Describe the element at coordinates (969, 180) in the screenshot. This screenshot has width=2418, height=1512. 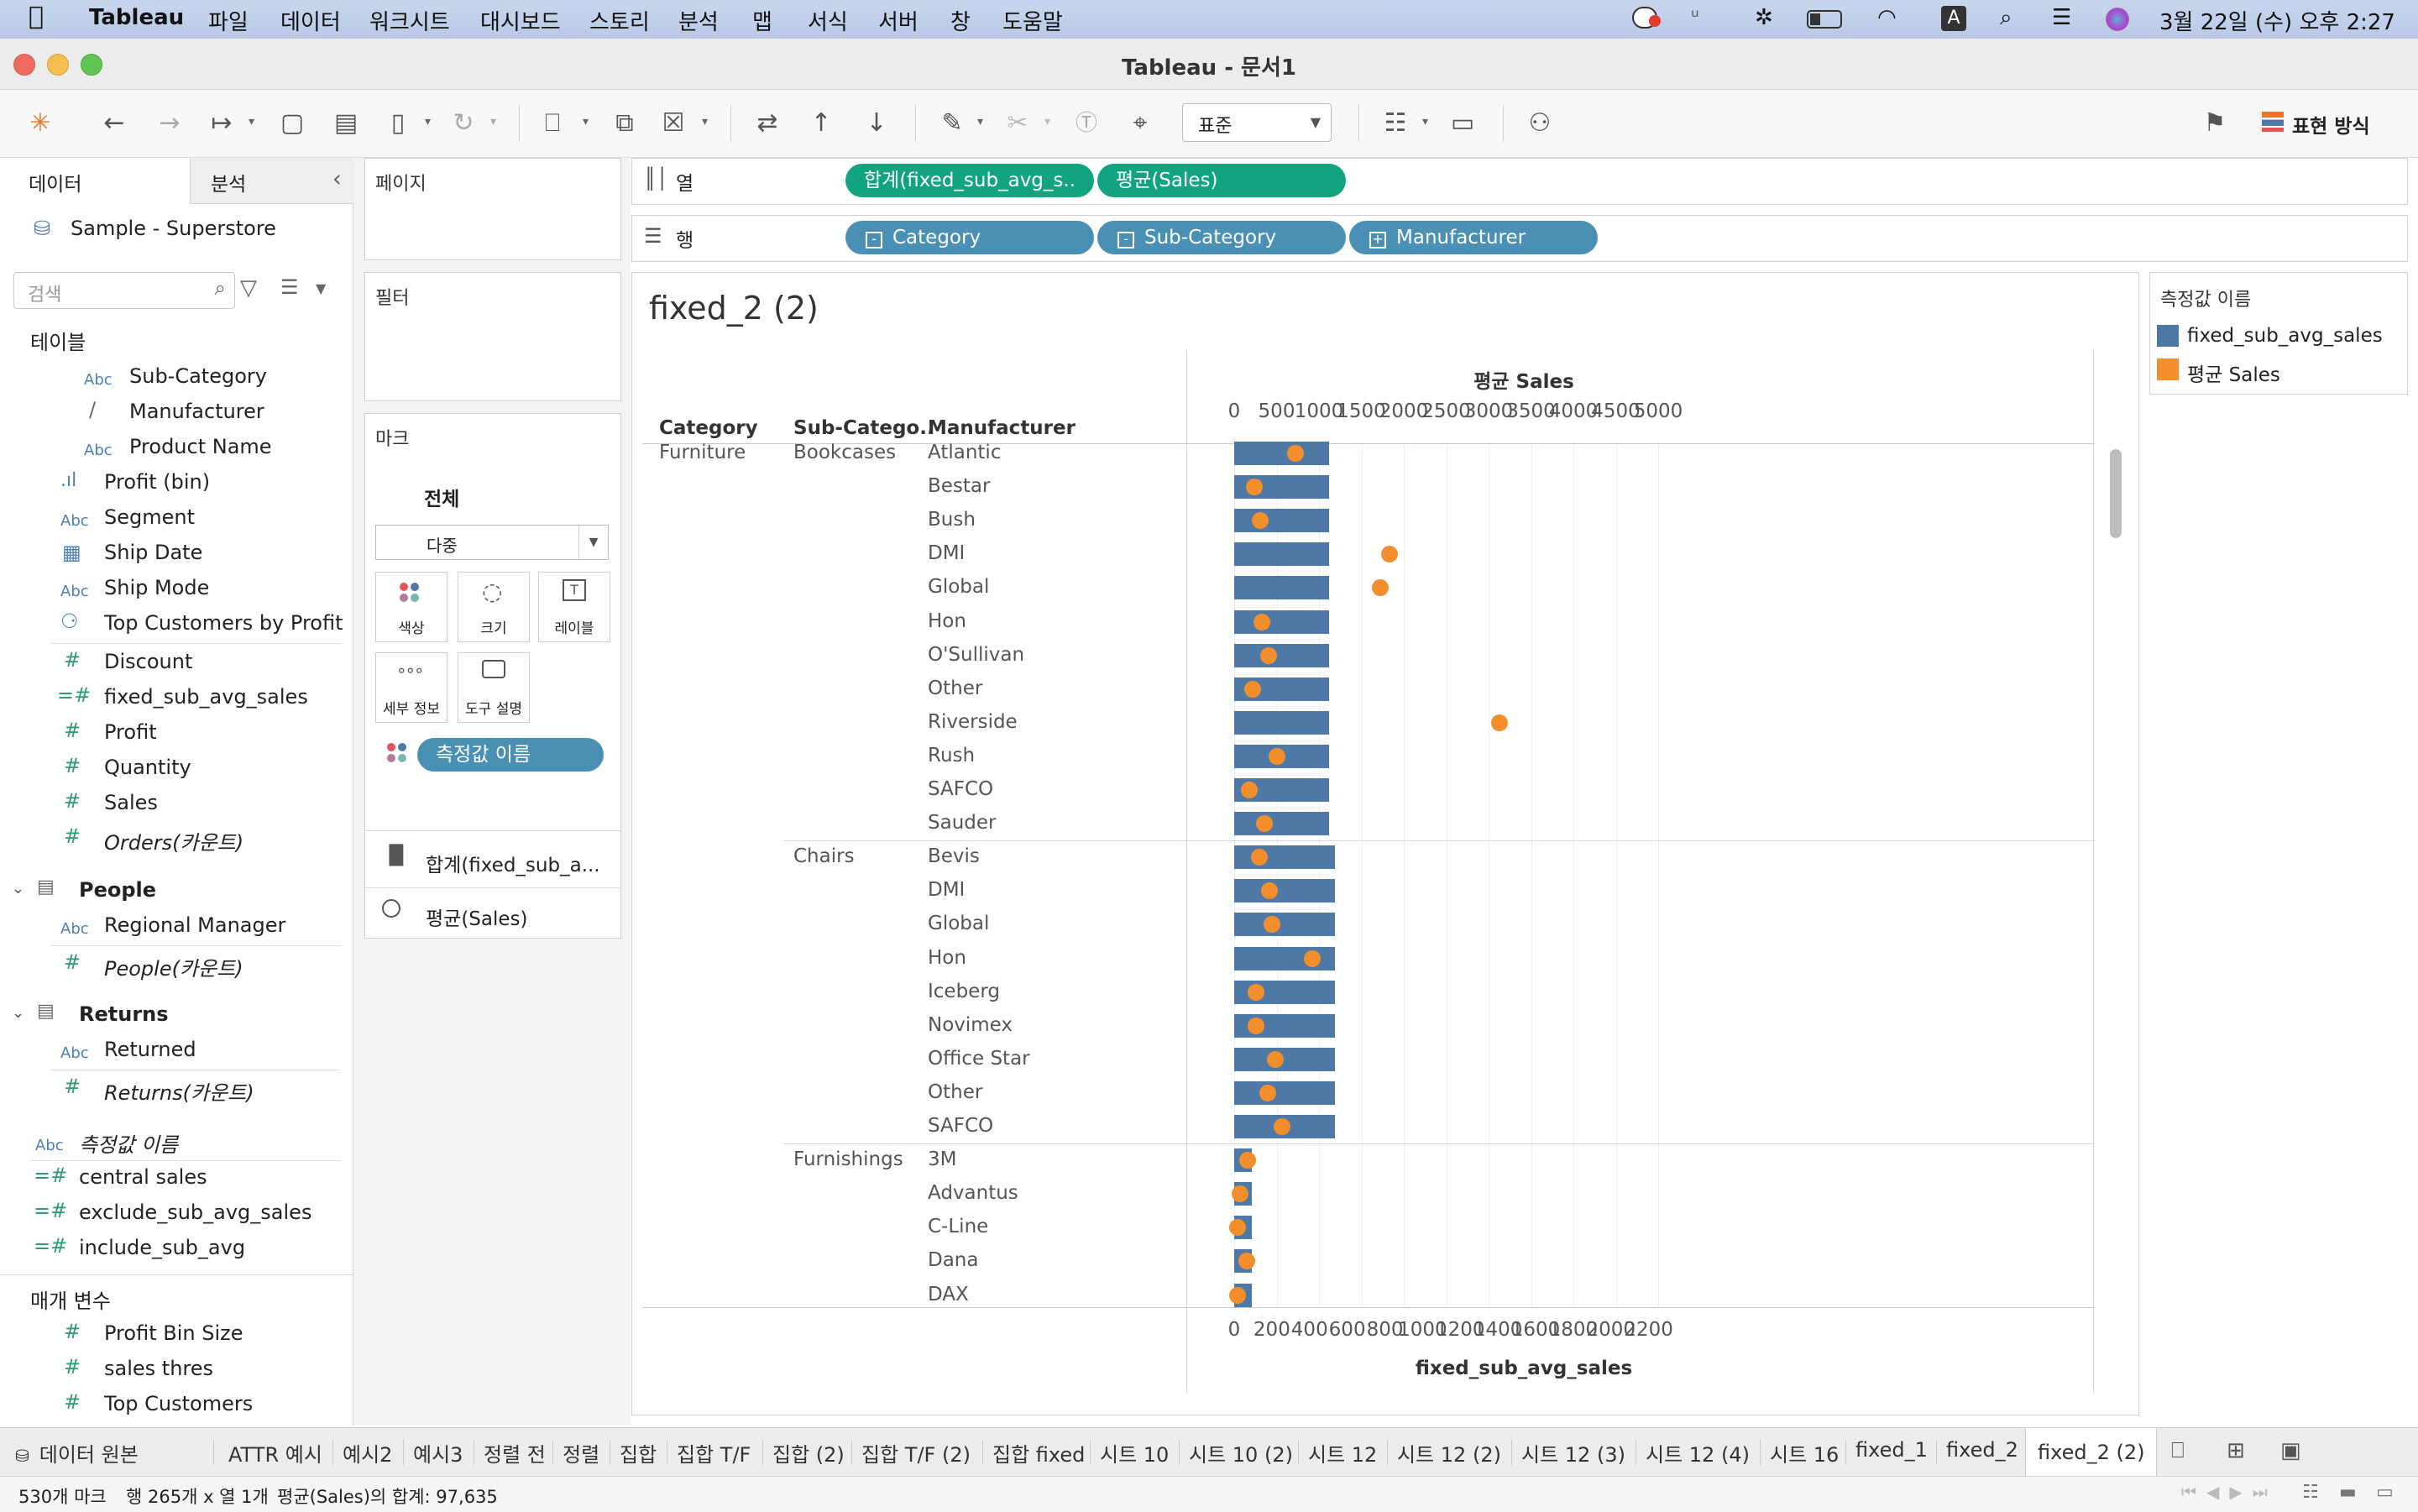
I see `columns-pill-fixed: 합계(fixed_sub_avg_s..` at that location.